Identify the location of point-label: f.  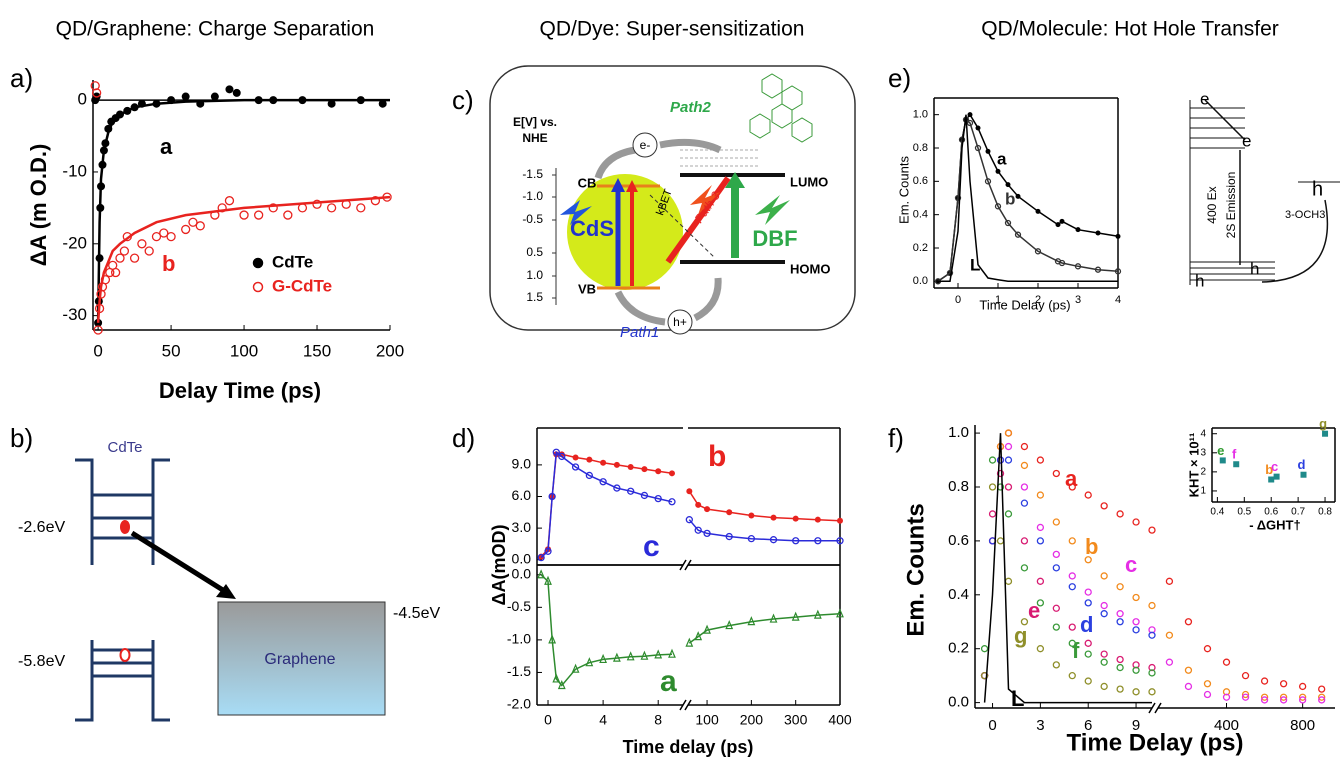
(1234, 454).